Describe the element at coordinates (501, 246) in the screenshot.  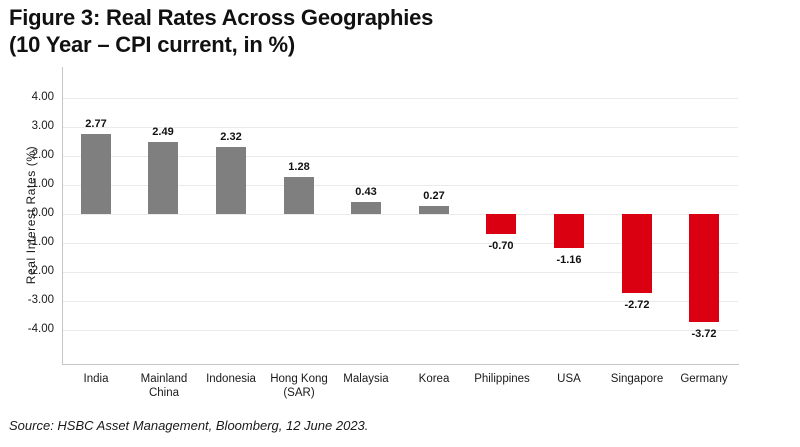
I see `bar-value-label: -0.70` at that location.